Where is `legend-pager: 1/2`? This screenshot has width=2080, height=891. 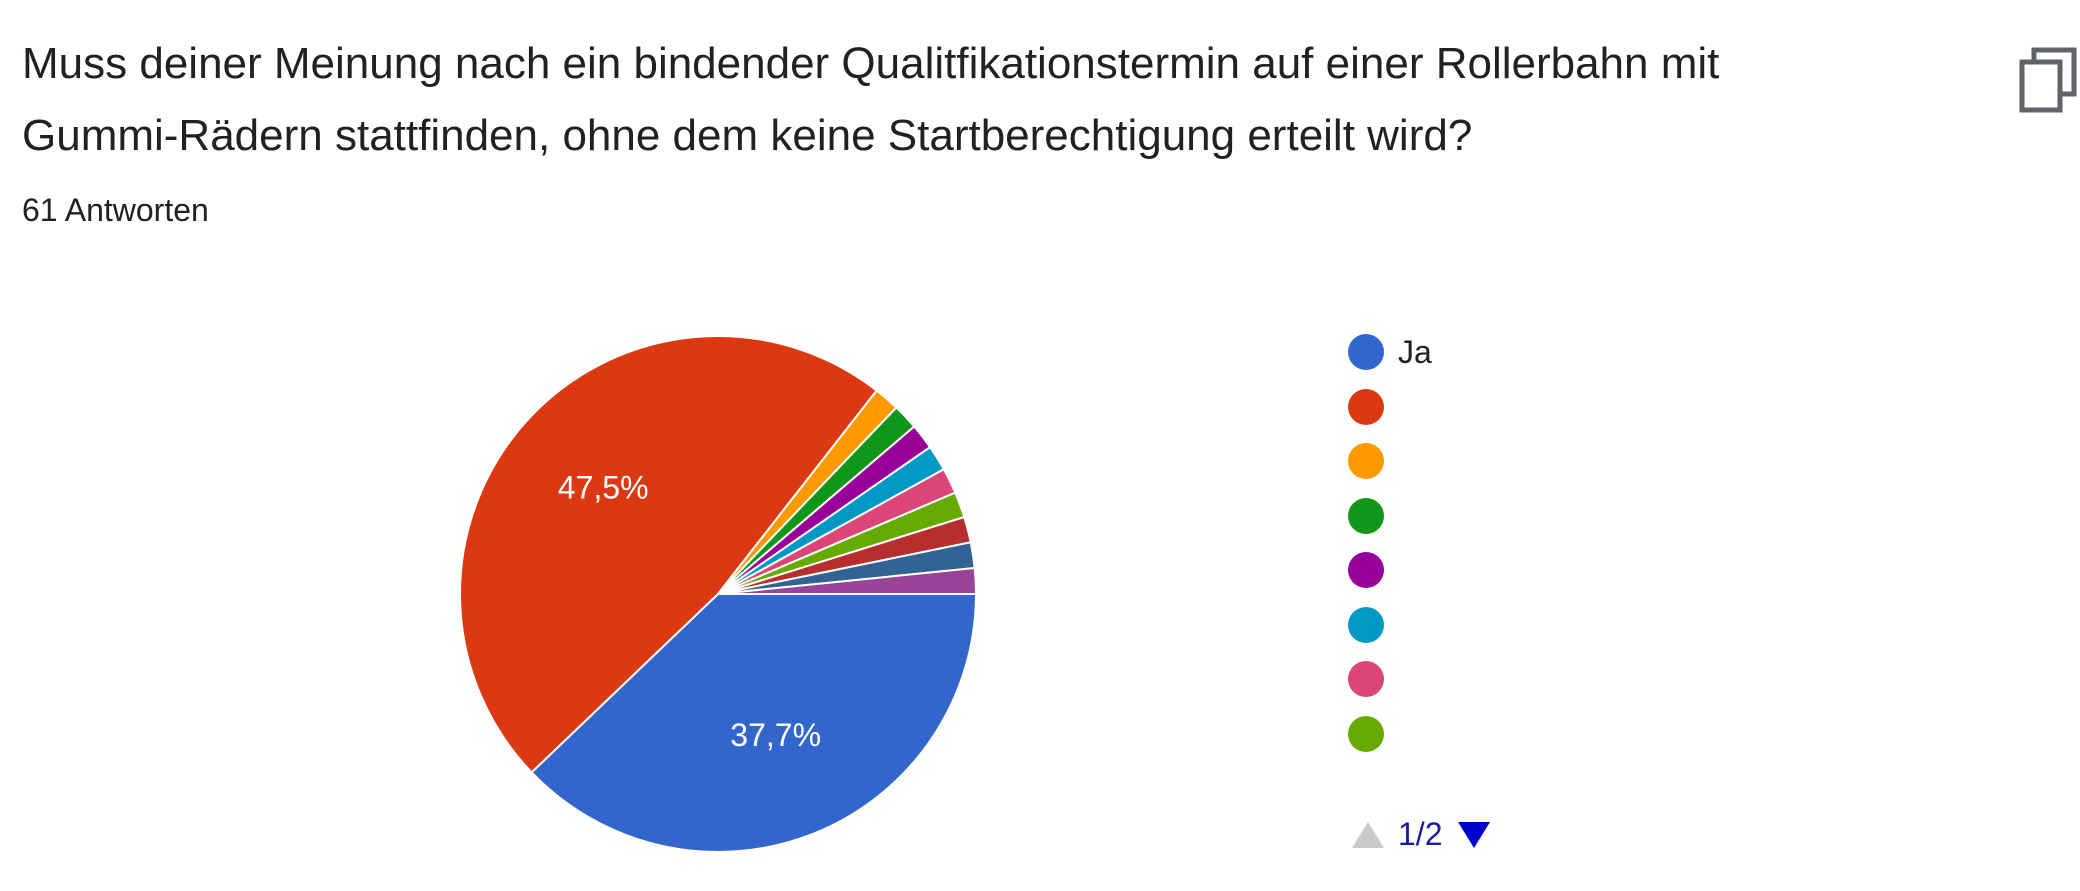 legend-pager: 1/2 is located at coordinates (1421, 834).